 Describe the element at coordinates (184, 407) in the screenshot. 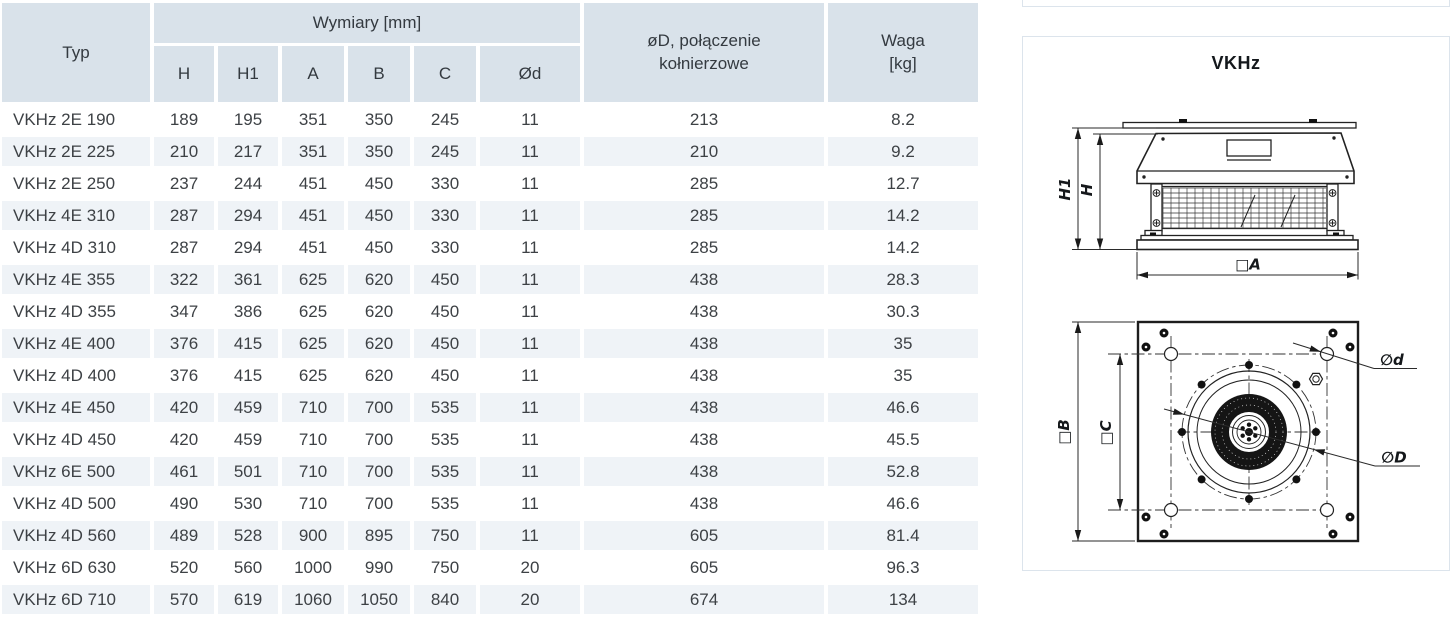

I see `cell-h: 420` at that location.